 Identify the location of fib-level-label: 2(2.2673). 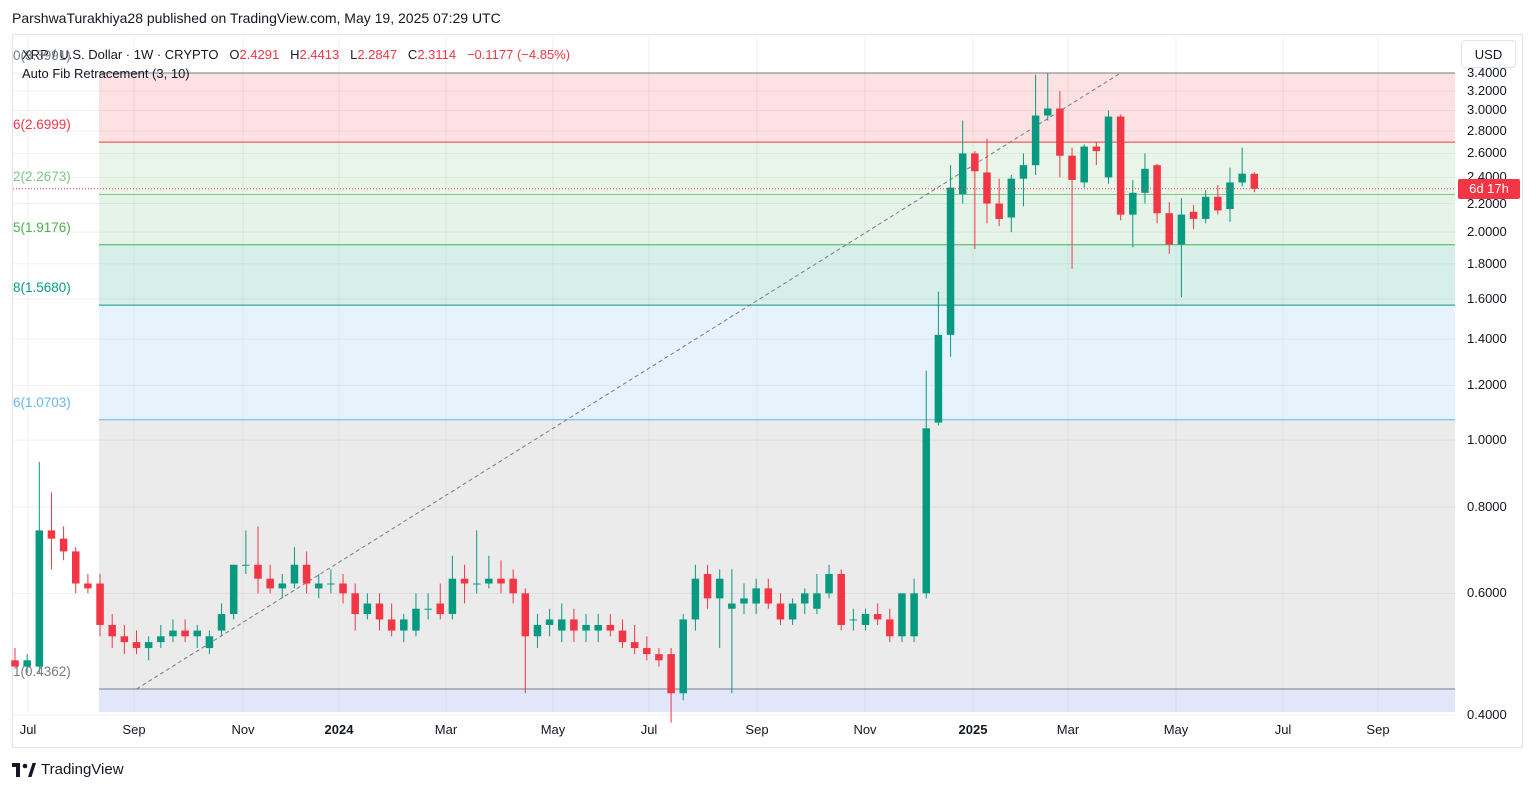
(42, 177).